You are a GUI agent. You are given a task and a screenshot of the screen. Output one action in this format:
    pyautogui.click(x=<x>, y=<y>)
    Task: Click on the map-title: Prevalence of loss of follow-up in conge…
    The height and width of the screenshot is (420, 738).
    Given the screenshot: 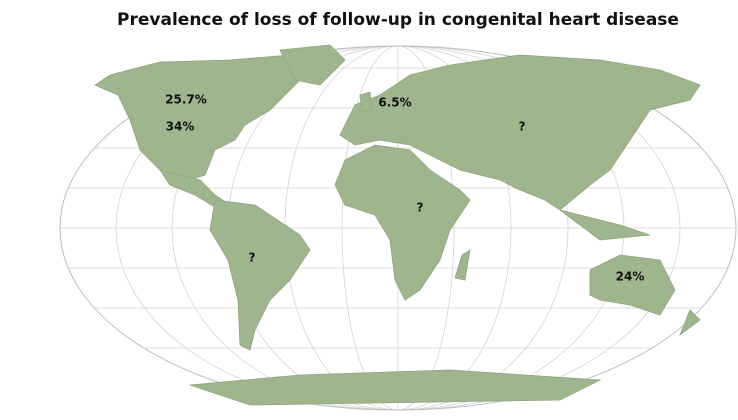 What is the action you would take?
    pyautogui.click(x=398, y=20)
    